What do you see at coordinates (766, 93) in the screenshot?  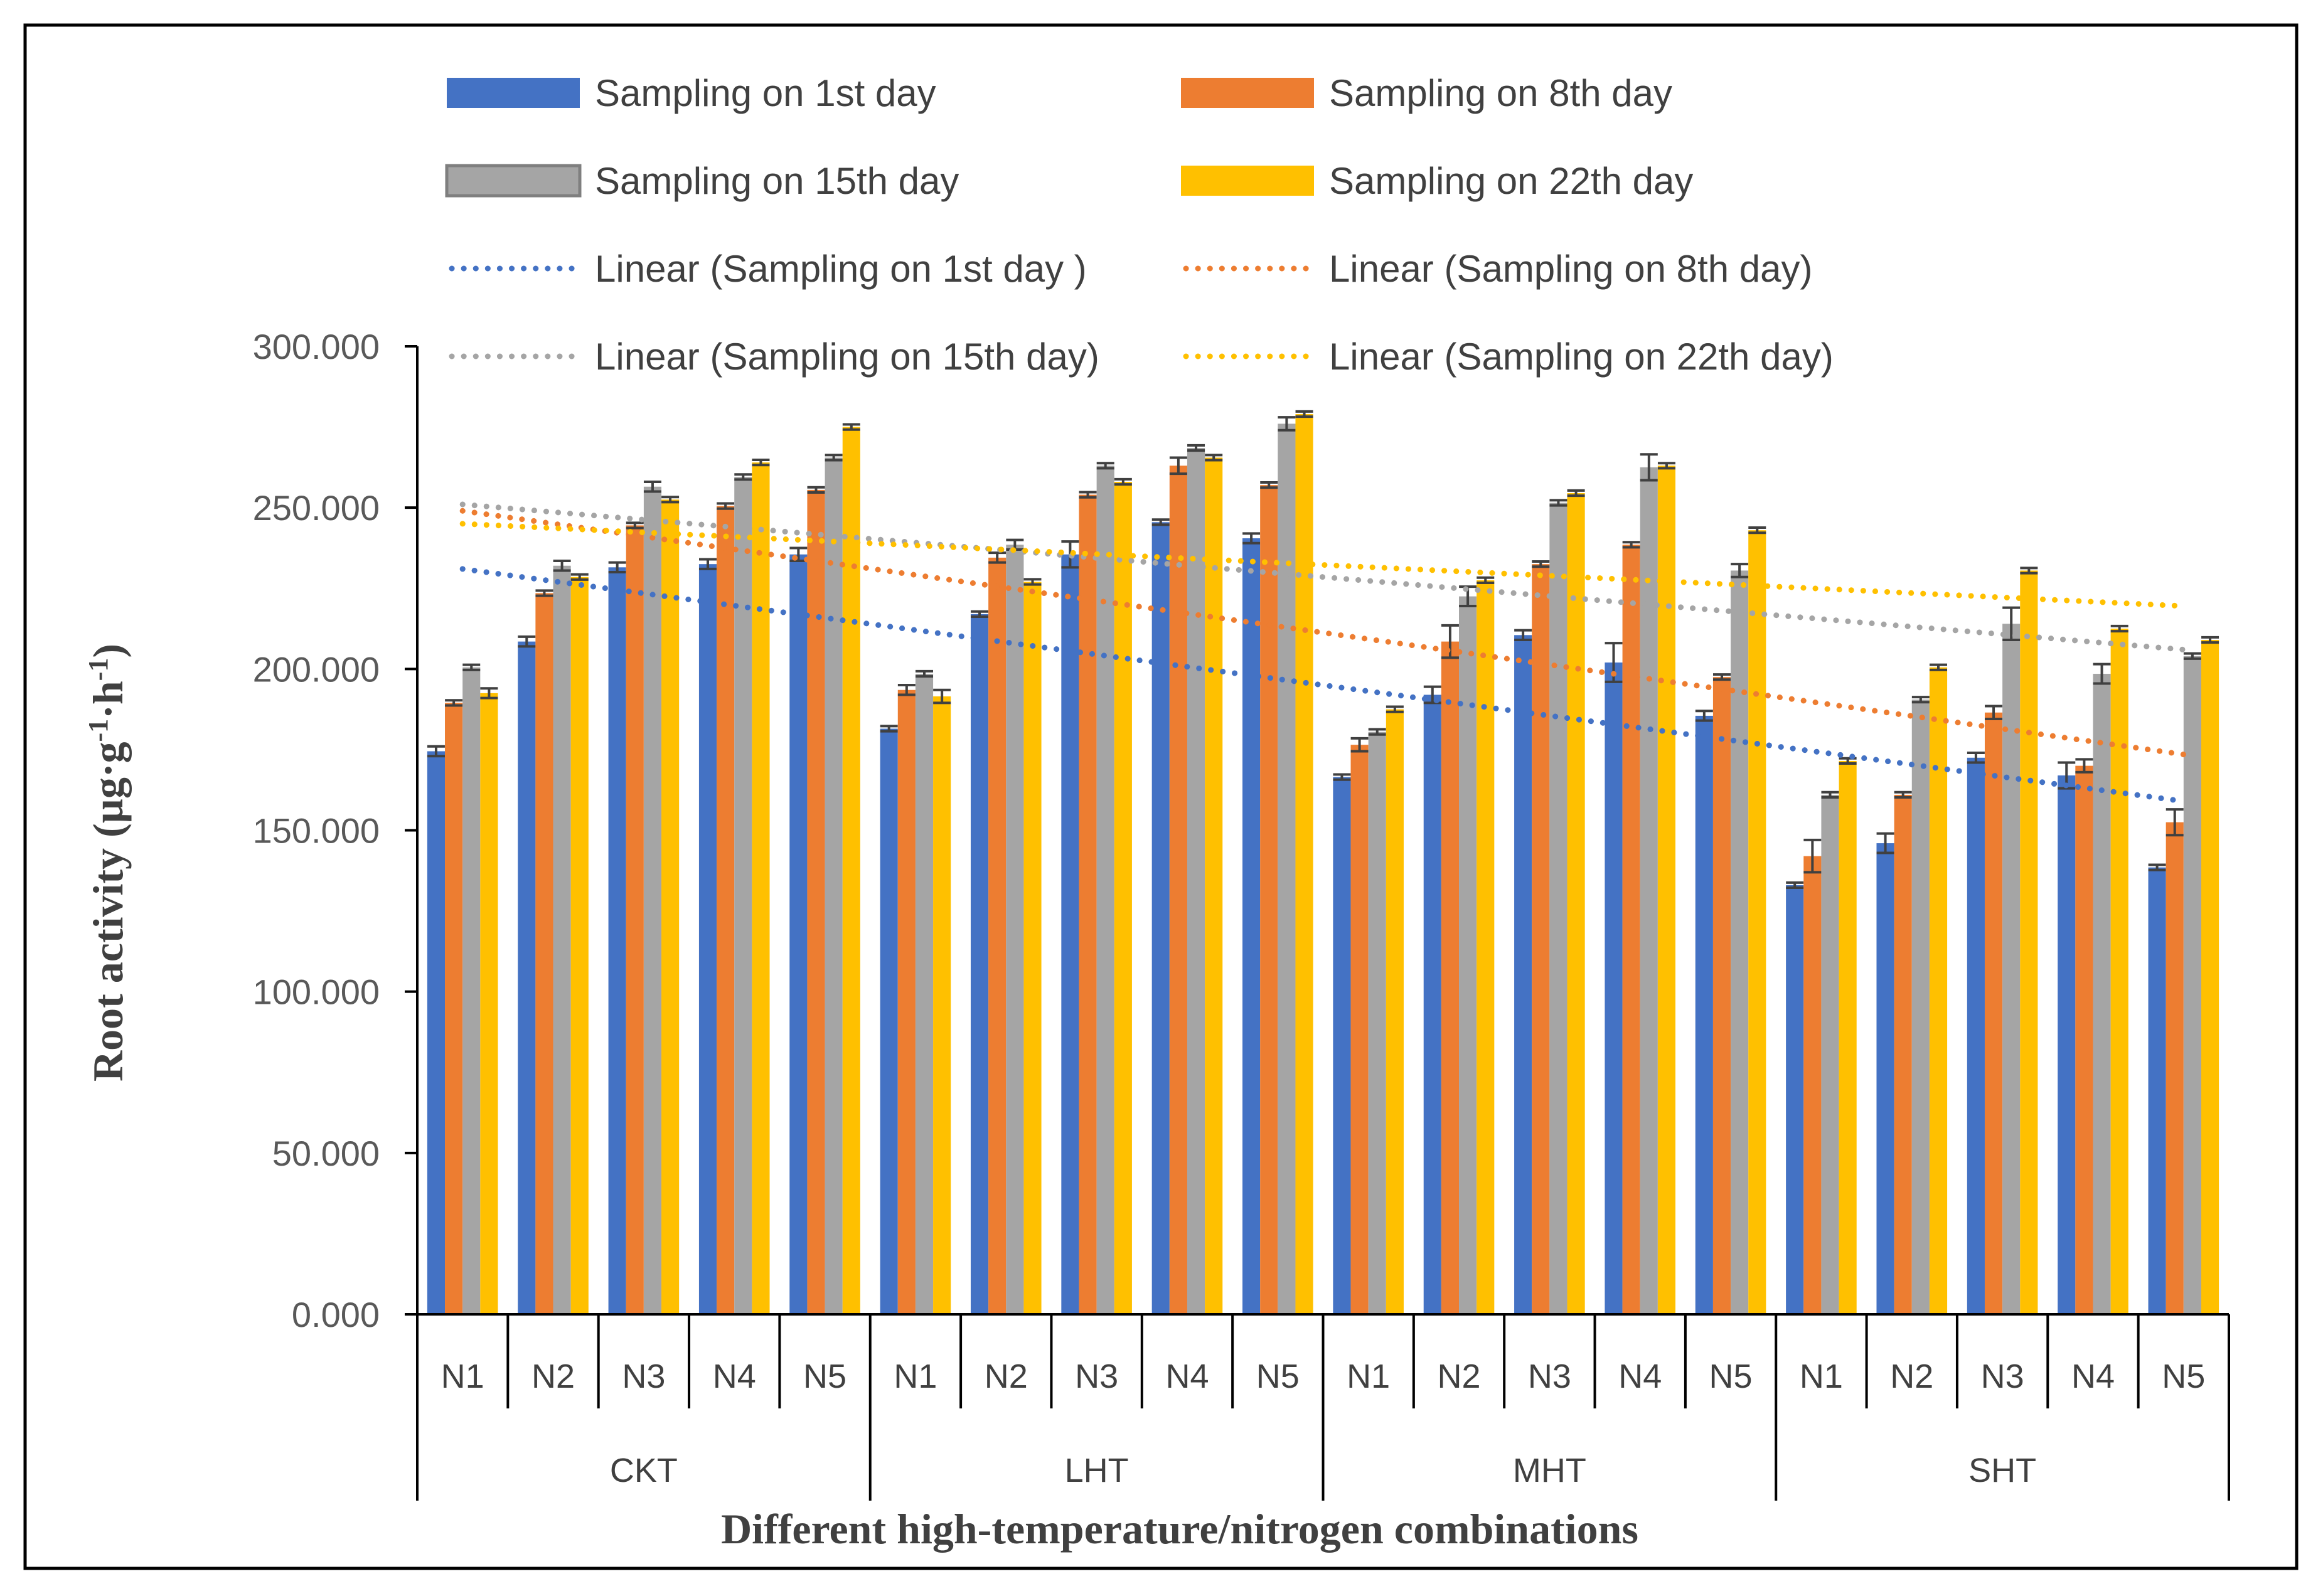 I see `legend-label: Sampling on 1st day` at bounding box center [766, 93].